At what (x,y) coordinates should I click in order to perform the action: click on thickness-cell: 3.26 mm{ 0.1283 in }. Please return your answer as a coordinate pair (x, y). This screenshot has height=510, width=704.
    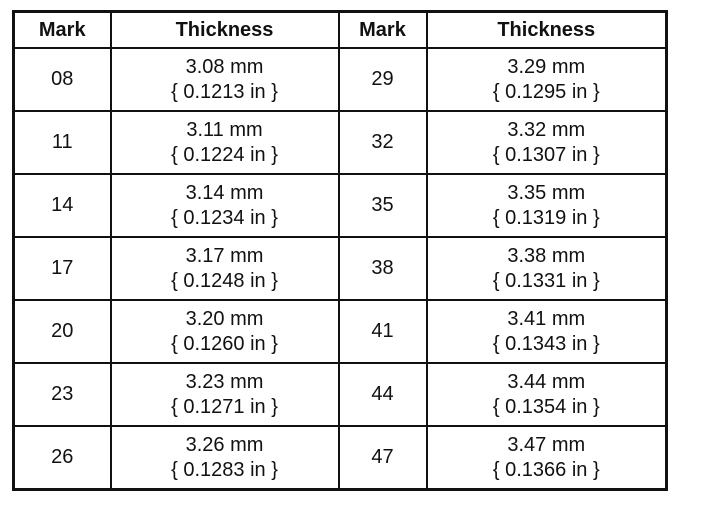
    Looking at the image, I should click on (224, 458).